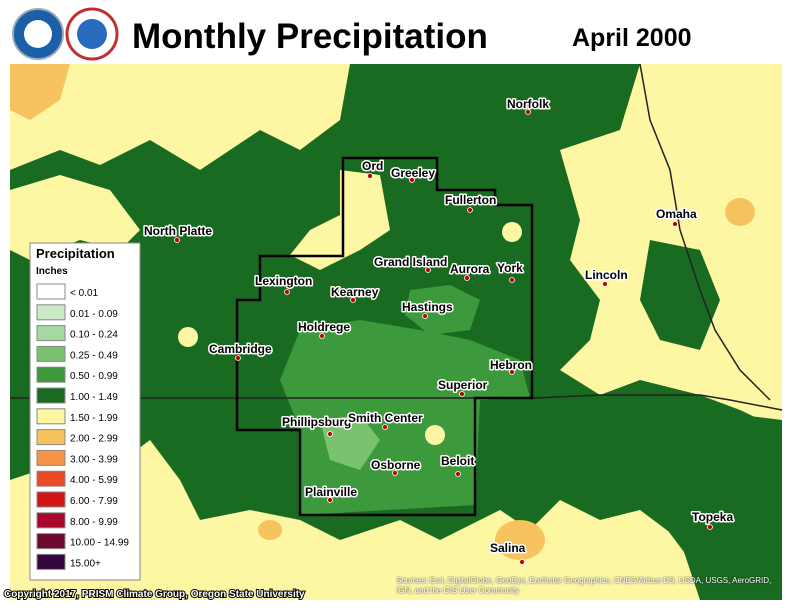 Image resolution: width=792 pixels, height=612 pixels. Describe the element at coordinates (52, 271) in the screenshot. I see `legend-units: Inches` at that location.